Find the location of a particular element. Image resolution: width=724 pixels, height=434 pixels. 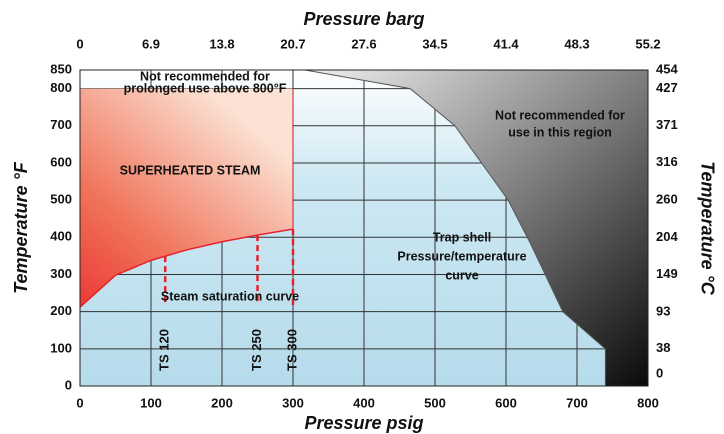

y2-tick-label: 38 is located at coordinates (663, 347).